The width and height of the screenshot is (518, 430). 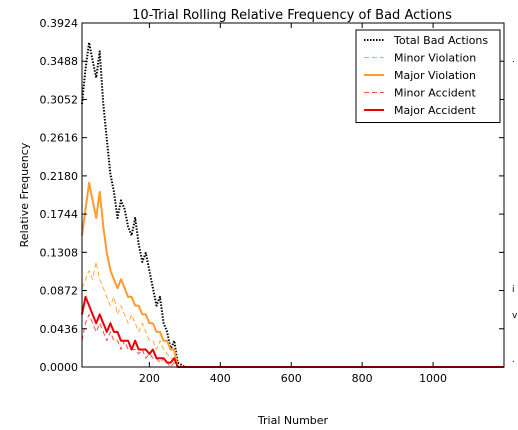 I want to click on legend-label: Total Bad Actions, so click(x=440, y=40).